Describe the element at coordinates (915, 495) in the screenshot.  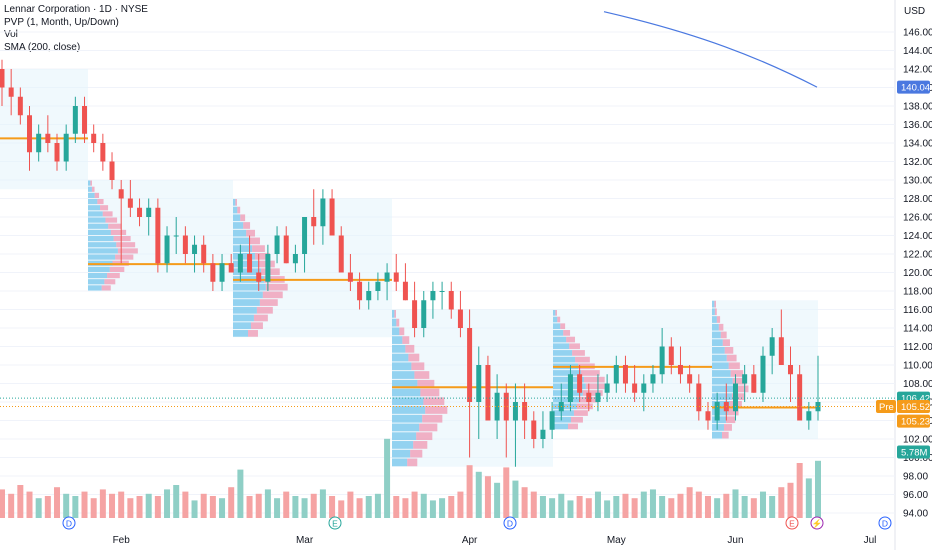
I see `price-tick-label: 96.00` at that location.